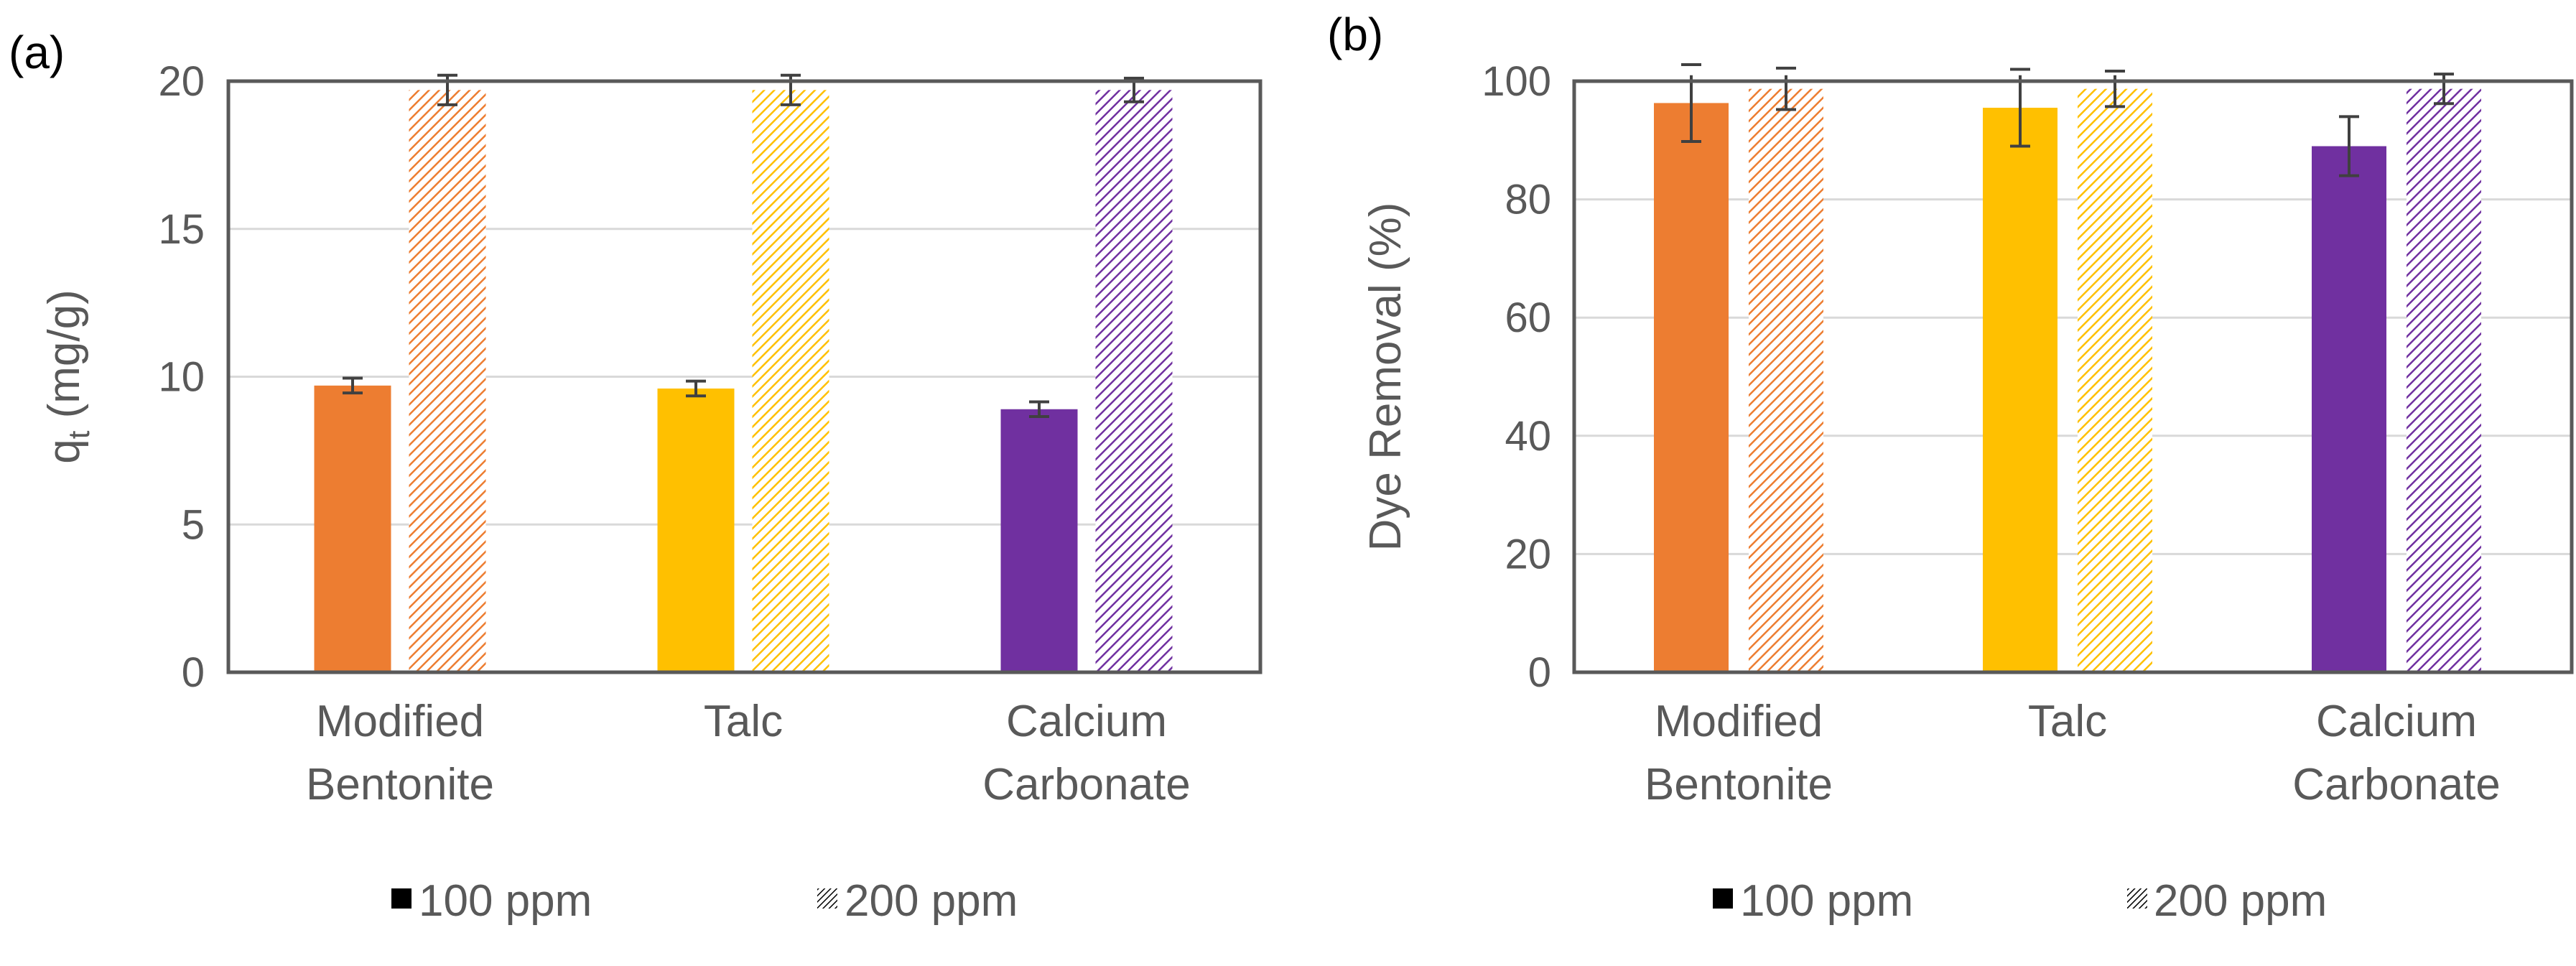  What do you see at coordinates (181, 377) in the screenshot?
I see `y-tick-label: 10` at bounding box center [181, 377].